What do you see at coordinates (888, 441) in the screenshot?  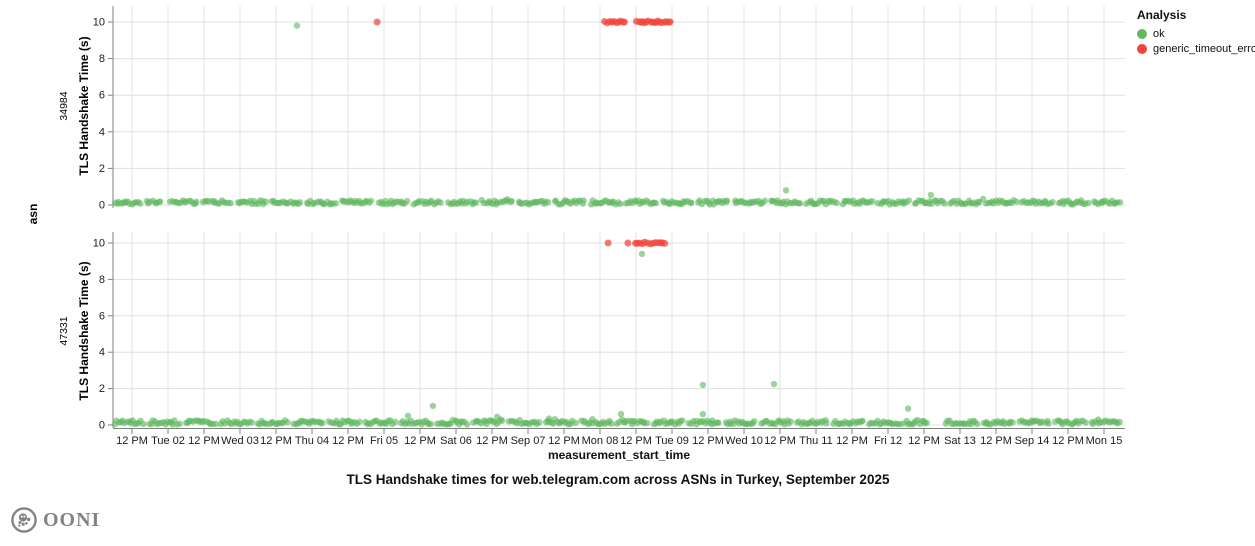 I see `svg-text: Fri 12` at bounding box center [888, 441].